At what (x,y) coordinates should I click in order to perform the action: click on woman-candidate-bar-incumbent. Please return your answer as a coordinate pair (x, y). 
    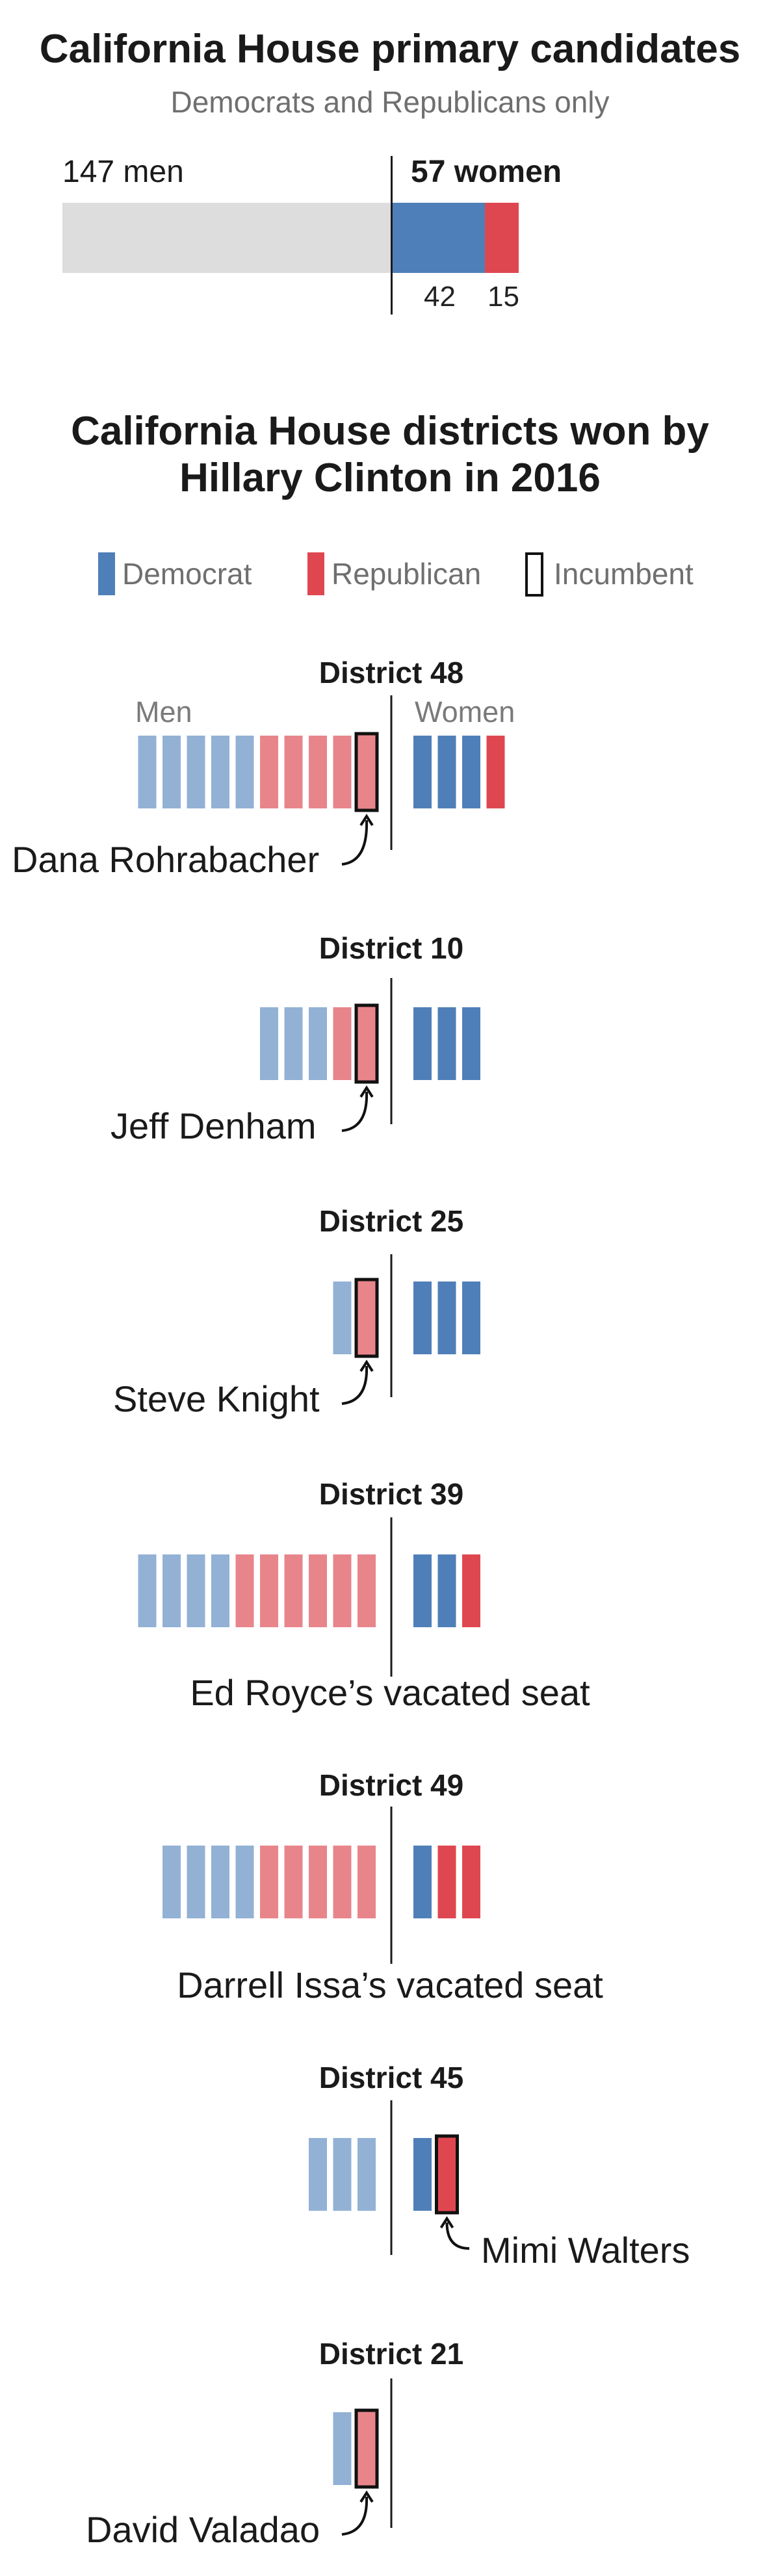
    Looking at the image, I should click on (447, 2174).